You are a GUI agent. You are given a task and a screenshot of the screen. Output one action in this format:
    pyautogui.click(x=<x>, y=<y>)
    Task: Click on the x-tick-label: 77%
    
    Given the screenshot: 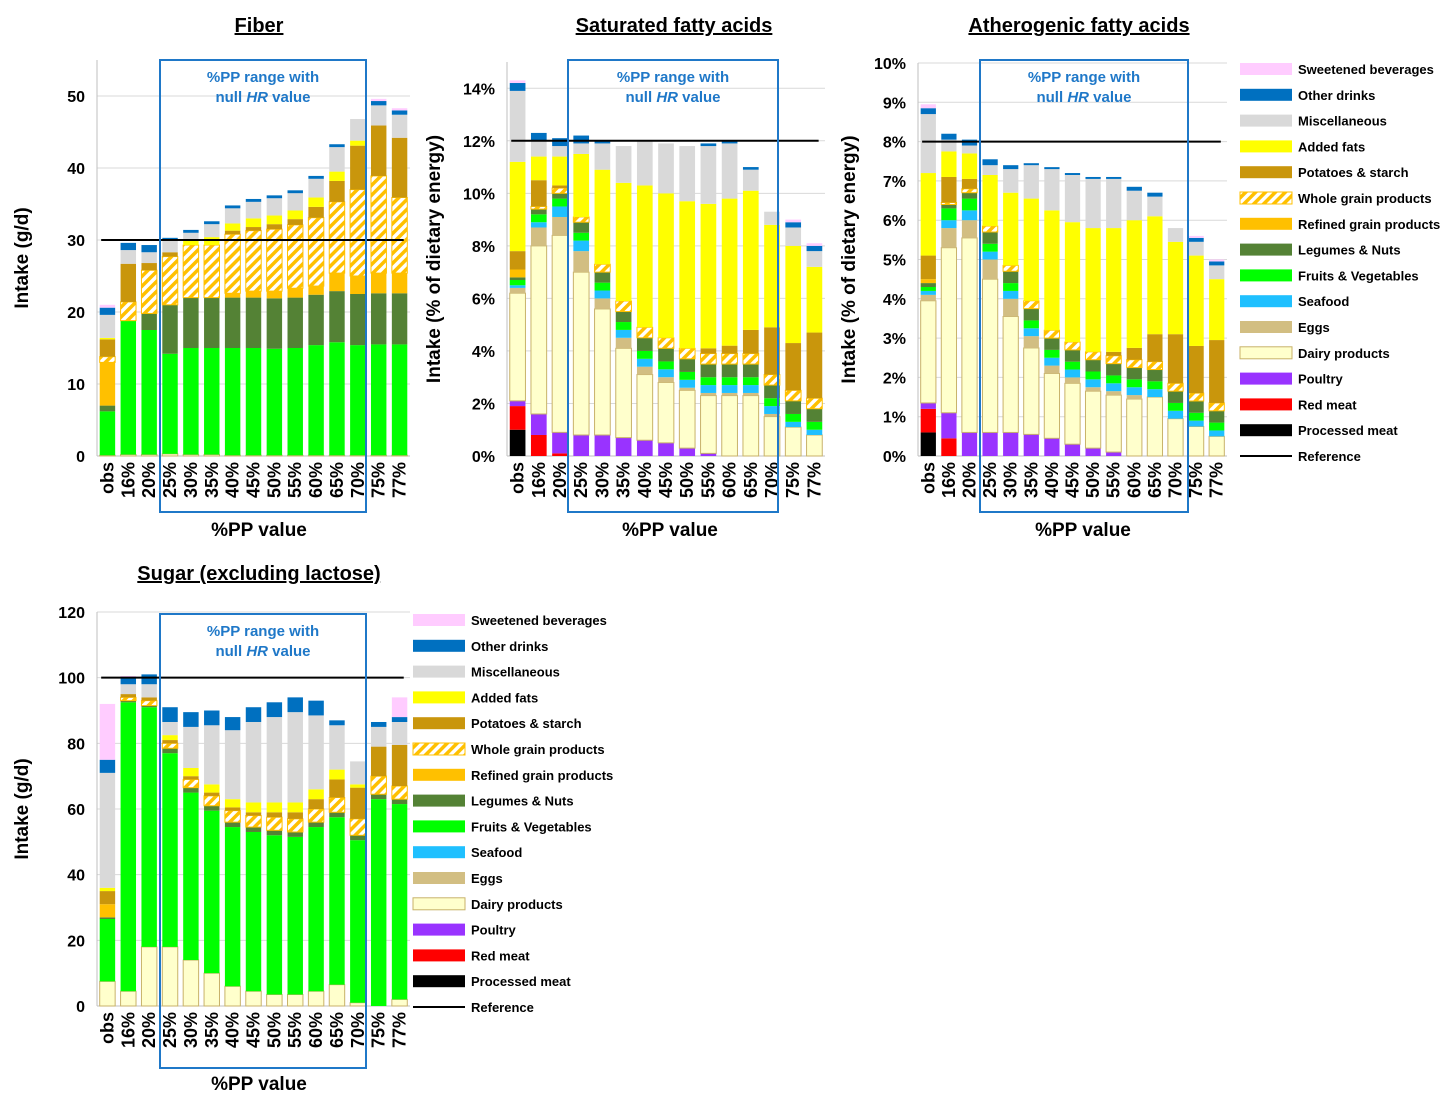 What is the action you would take?
    pyautogui.click(x=1217, y=480)
    